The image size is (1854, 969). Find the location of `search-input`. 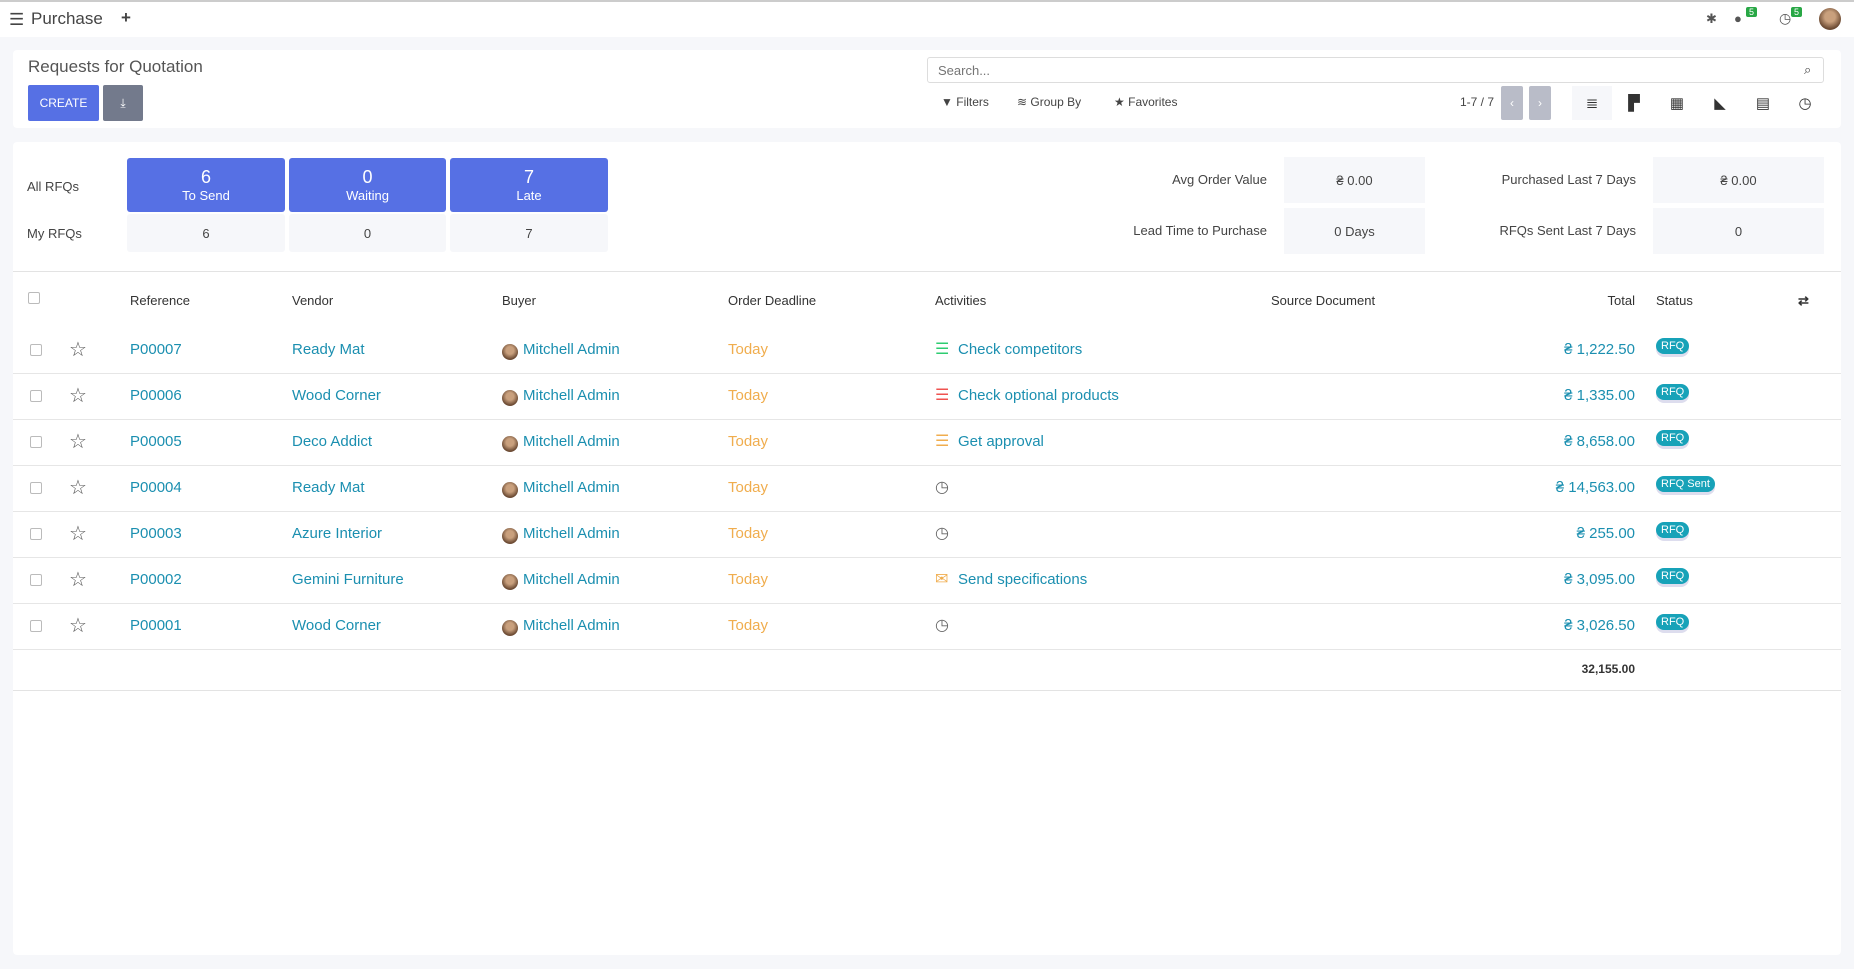

search-input is located at coordinates (1375, 70).